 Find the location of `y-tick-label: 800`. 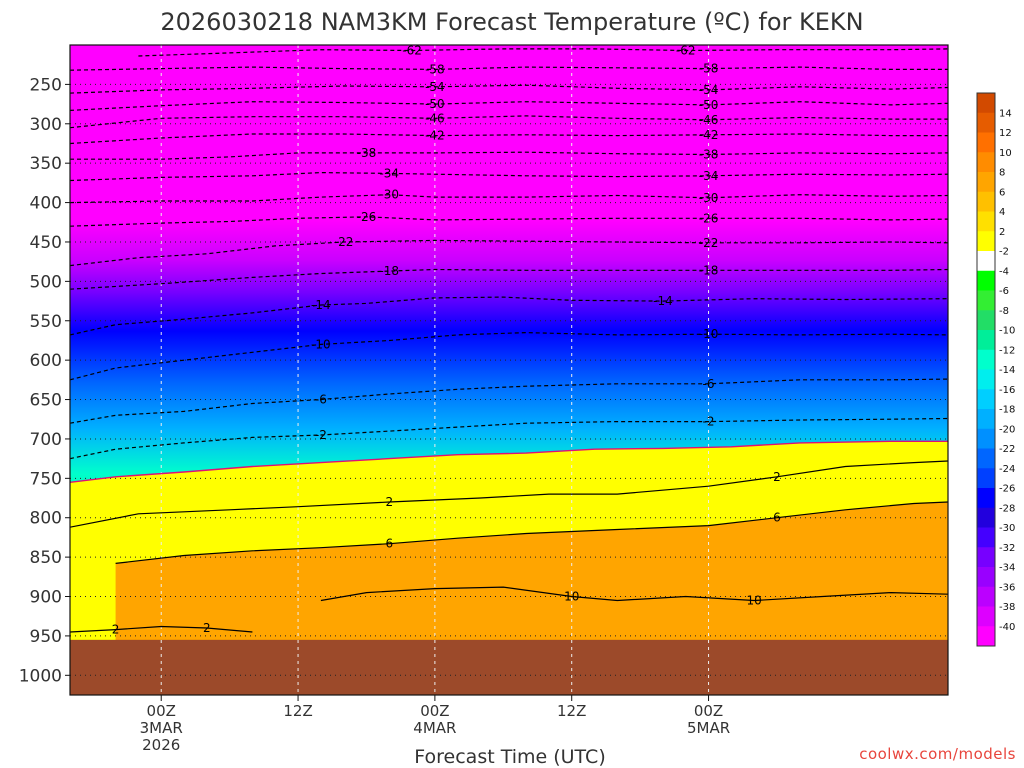

y-tick-label: 800 is located at coordinates (46, 519).